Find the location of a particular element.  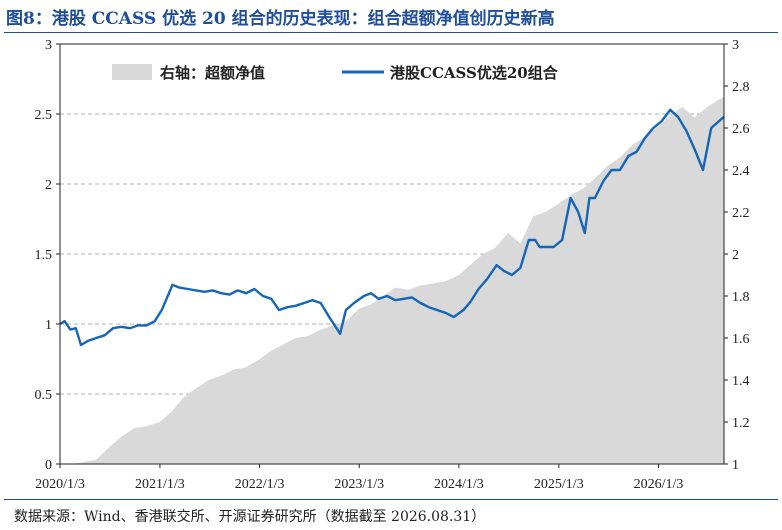

left-tick-label-3: 1.5 is located at coordinates (44, 255).